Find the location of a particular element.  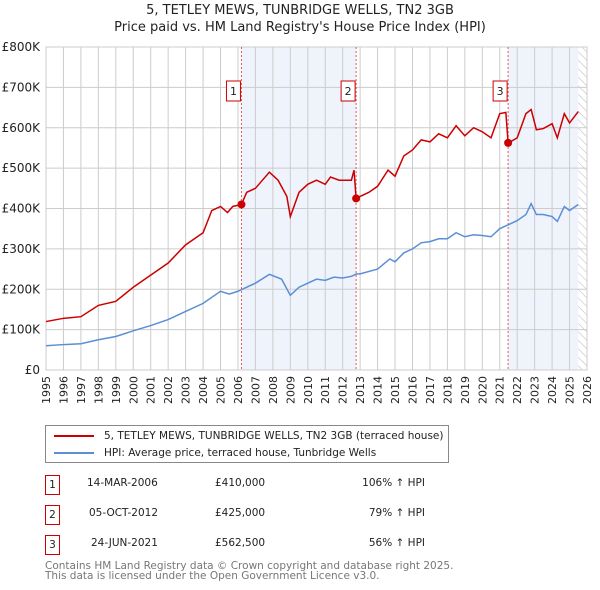

x-tick-label: 1999 is located at coordinates (116, 390).